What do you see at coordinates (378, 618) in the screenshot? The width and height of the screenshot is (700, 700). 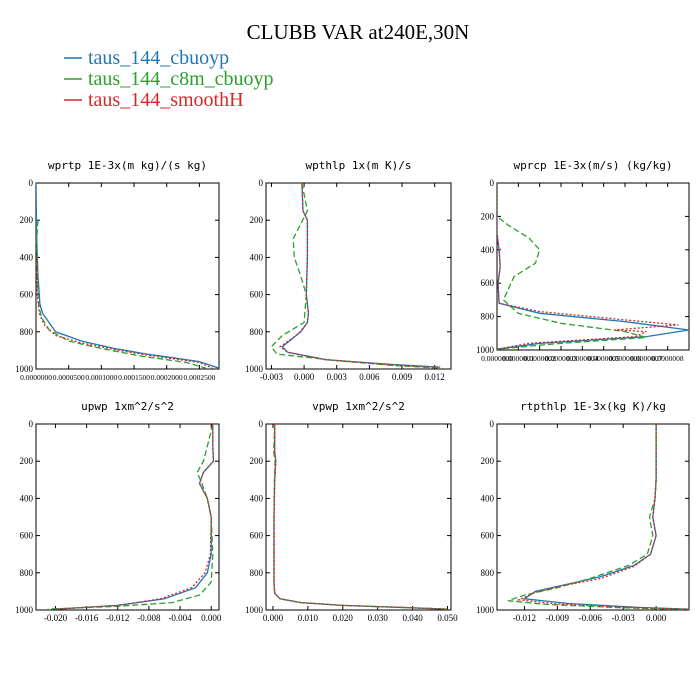 I see `x-tick-label: 0.030` at bounding box center [378, 618].